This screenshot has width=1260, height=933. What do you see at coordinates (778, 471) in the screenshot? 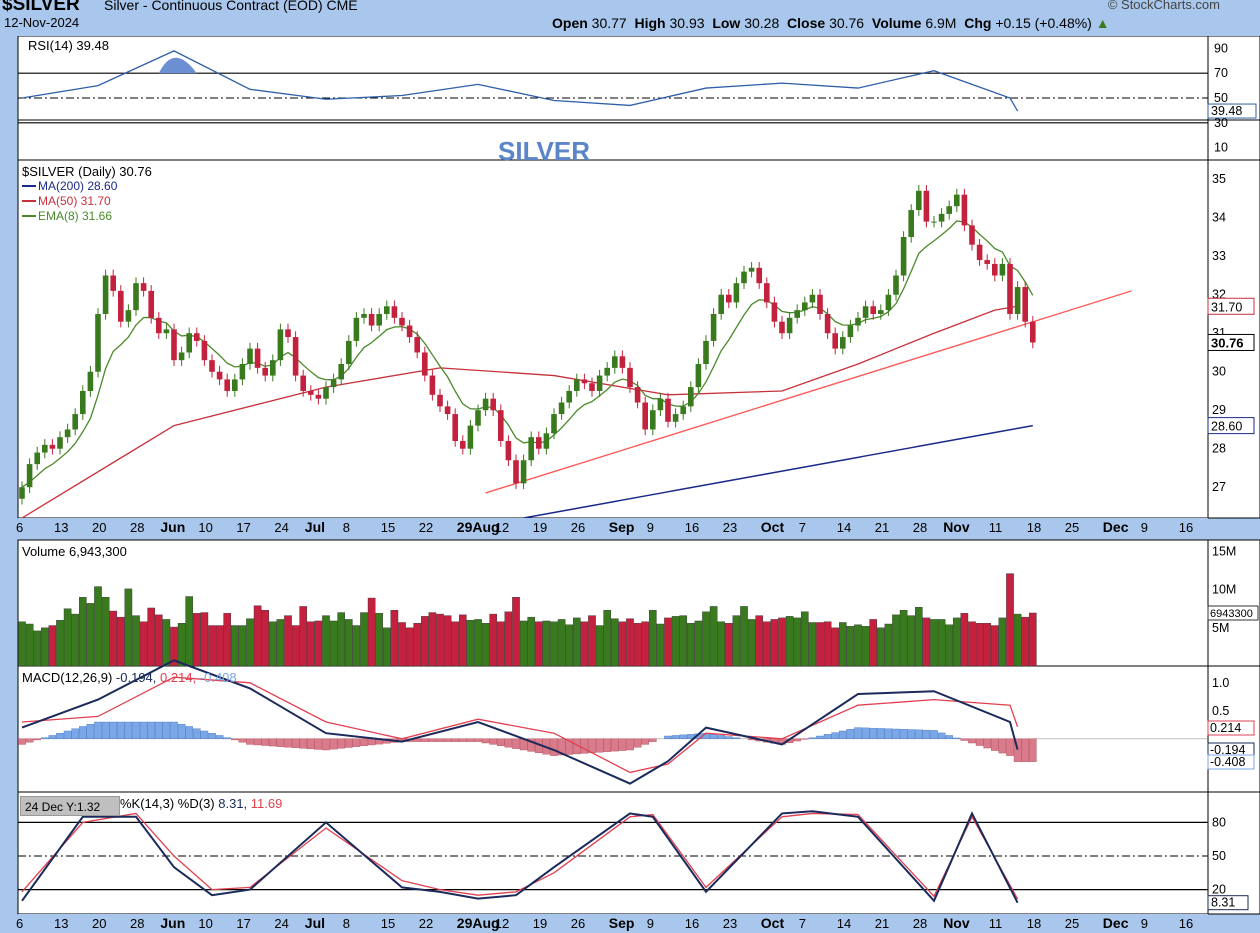
I see `ma200-line` at bounding box center [778, 471].